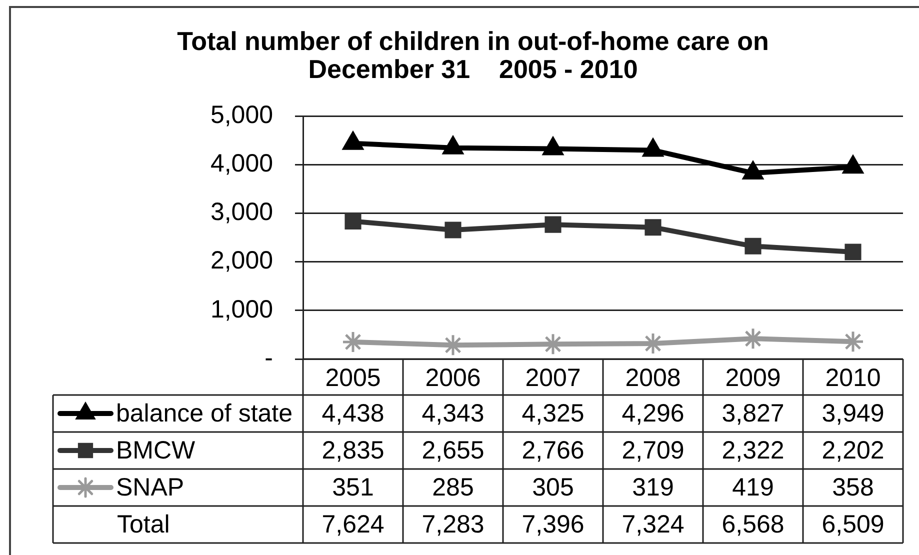  I want to click on text: 7,283, so click(453, 524).